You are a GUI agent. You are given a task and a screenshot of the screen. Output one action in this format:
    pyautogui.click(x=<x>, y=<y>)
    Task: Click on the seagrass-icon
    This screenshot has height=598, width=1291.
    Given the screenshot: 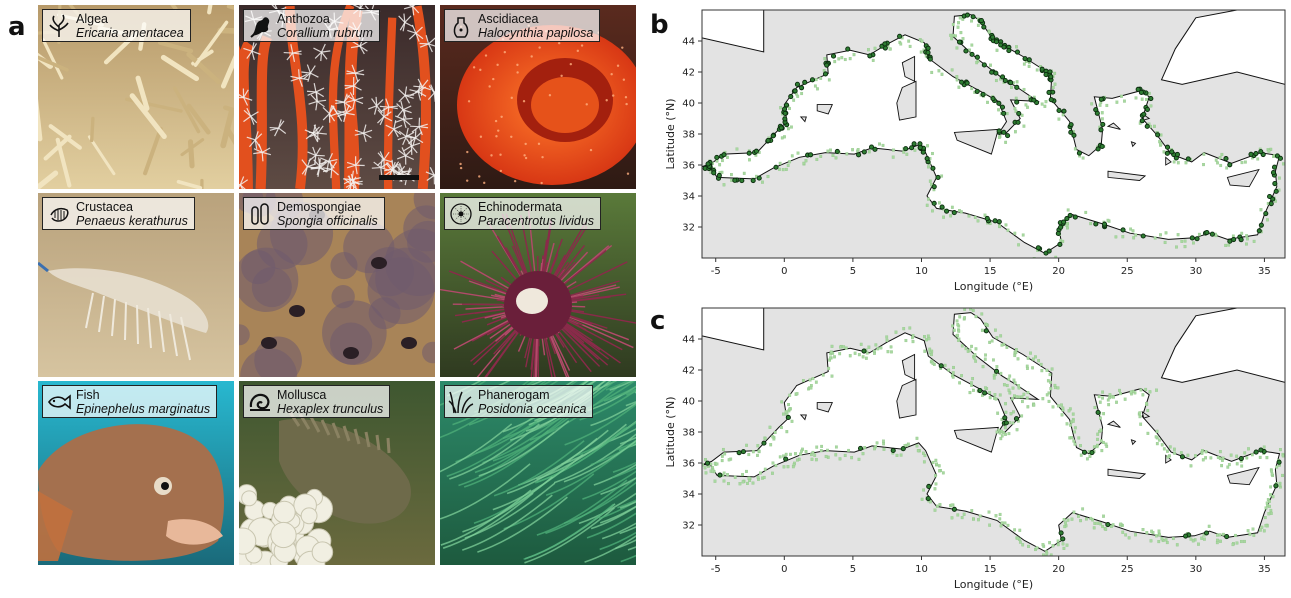 What is the action you would take?
    pyautogui.click(x=461, y=402)
    